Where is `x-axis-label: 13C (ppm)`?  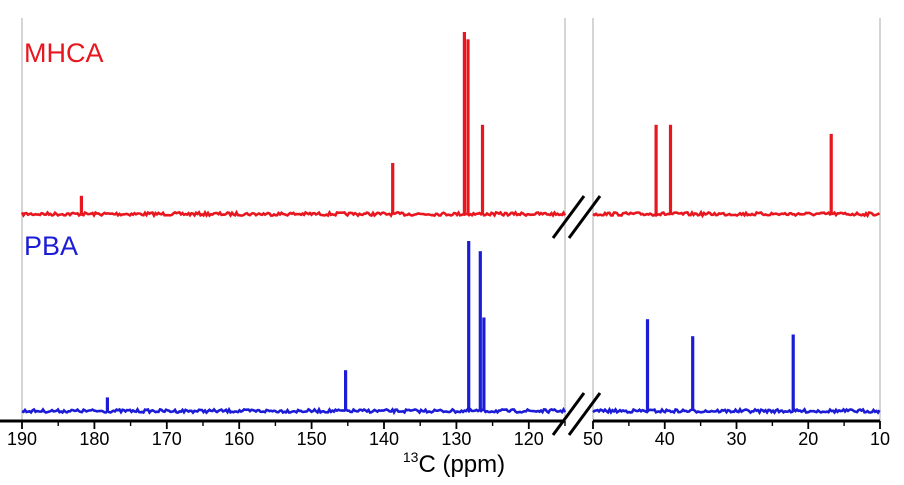 x-axis-label: 13C (ppm) is located at coordinates (454, 463).